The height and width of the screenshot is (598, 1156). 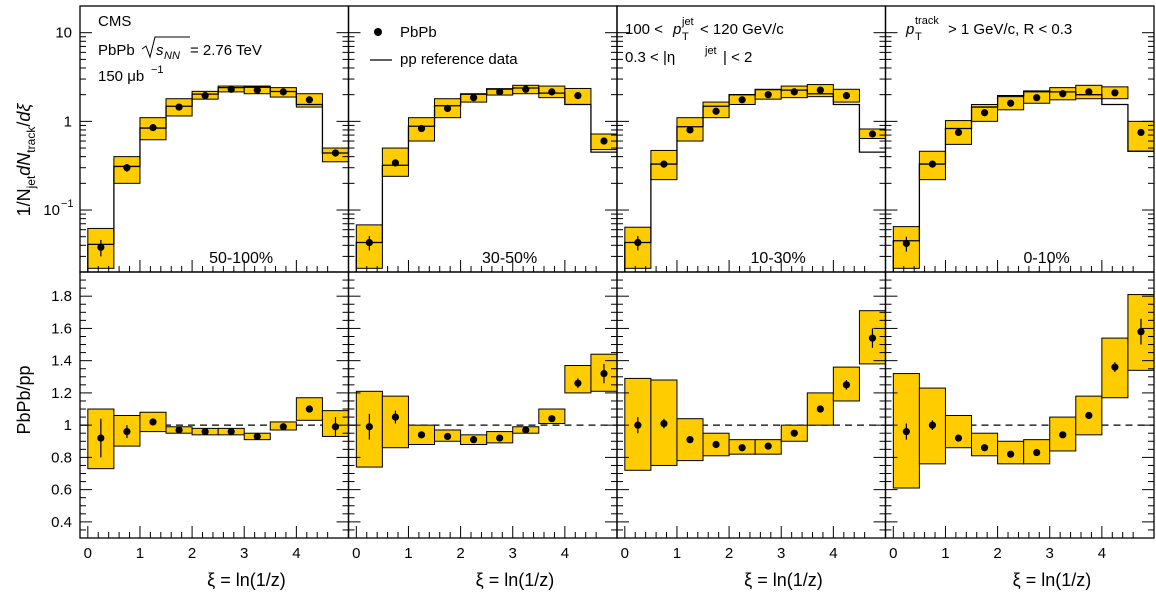 I want to click on svg-text: > 1 GeV/c, R < 0.3, so click(x=1010, y=29).